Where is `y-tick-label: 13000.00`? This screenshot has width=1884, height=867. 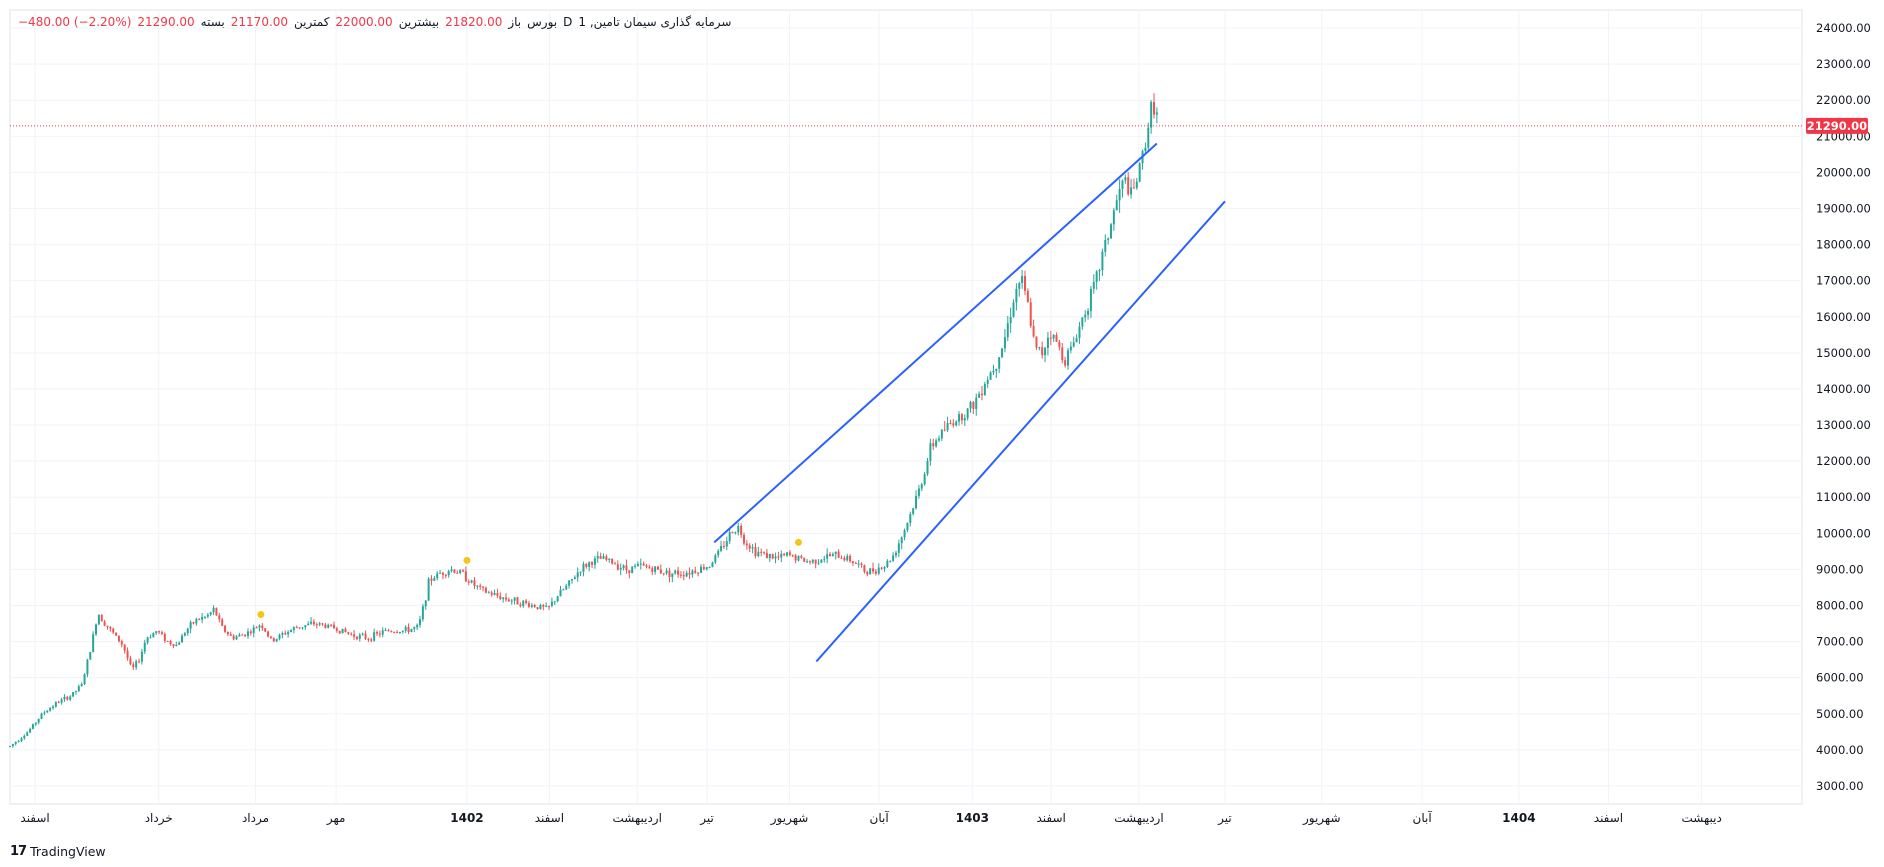
y-tick-label: 13000.00 is located at coordinates (1843, 425).